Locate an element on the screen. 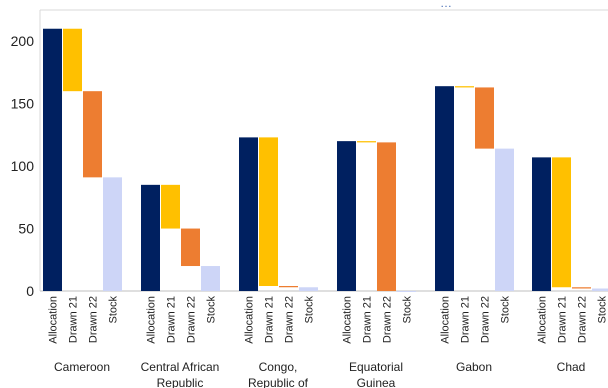 This screenshot has width=608, height=388. category-label: Congo, is located at coordinates (278, 367).